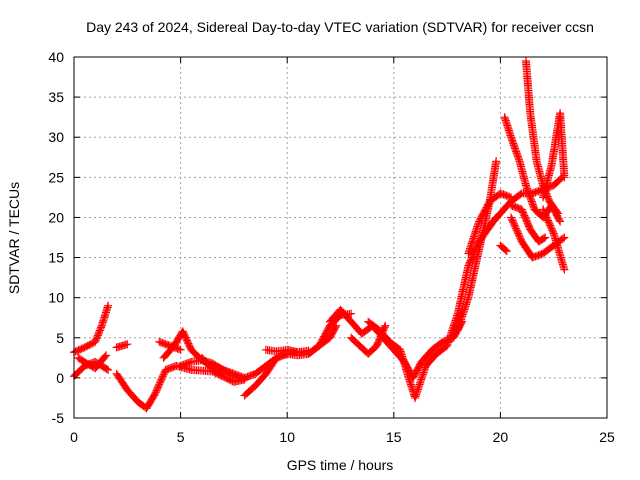 The height and width of the screenshot is (480, 640). I want to click on series-track-q, so click(503, 248).